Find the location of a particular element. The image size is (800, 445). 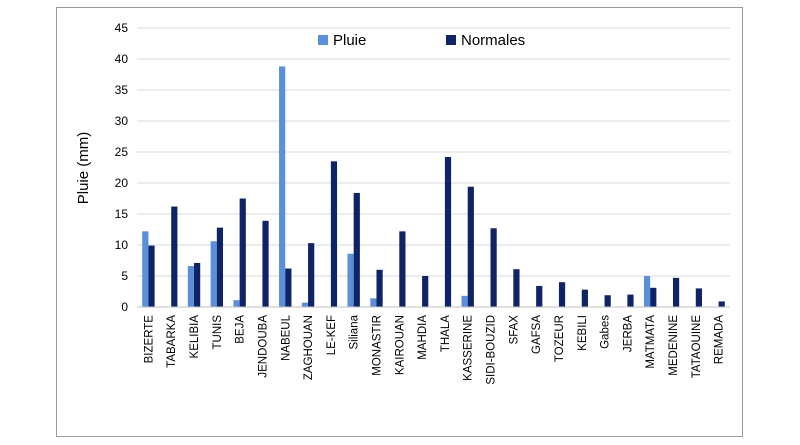

x-tick-label: JERBA is located at coordinates (628, 333).